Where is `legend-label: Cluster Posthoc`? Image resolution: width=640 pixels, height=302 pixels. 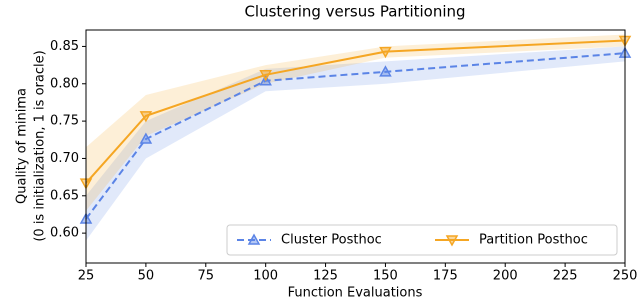 legend-label: Cluster Posthoc is located at coordinates (331, 240).